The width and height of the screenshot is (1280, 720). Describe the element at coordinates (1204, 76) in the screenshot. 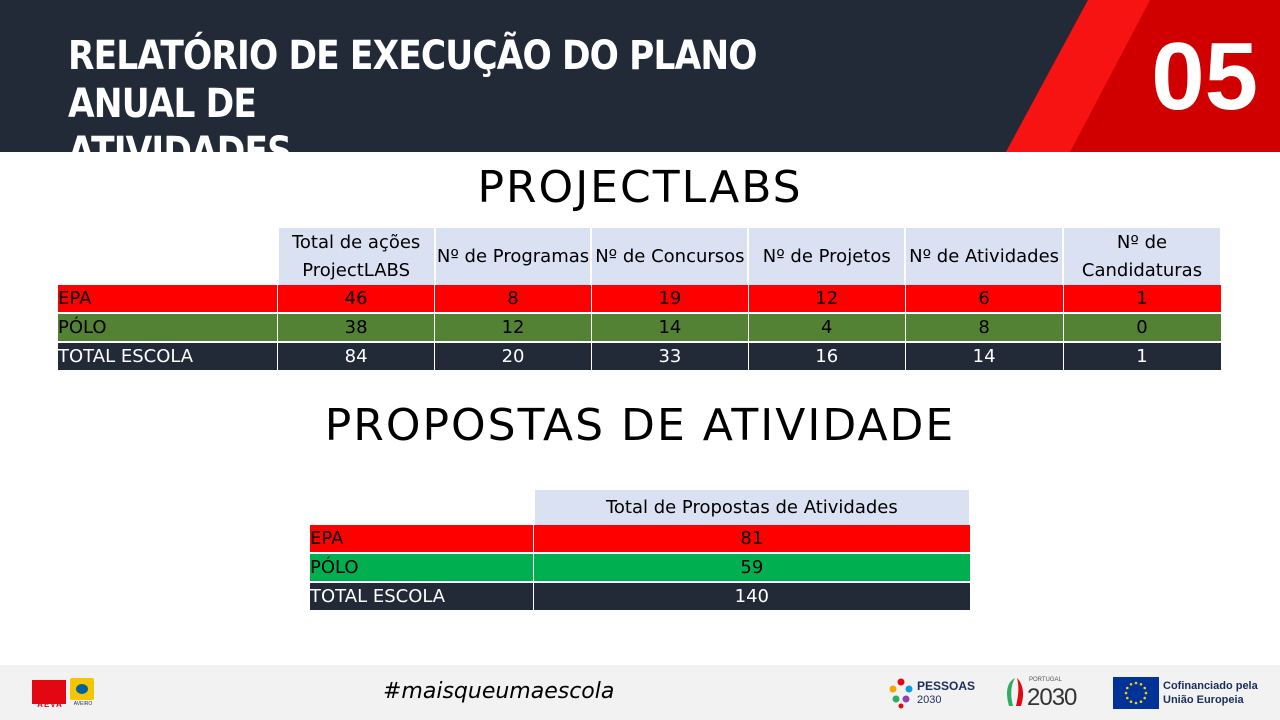

I see `section-number: 05` at that location.